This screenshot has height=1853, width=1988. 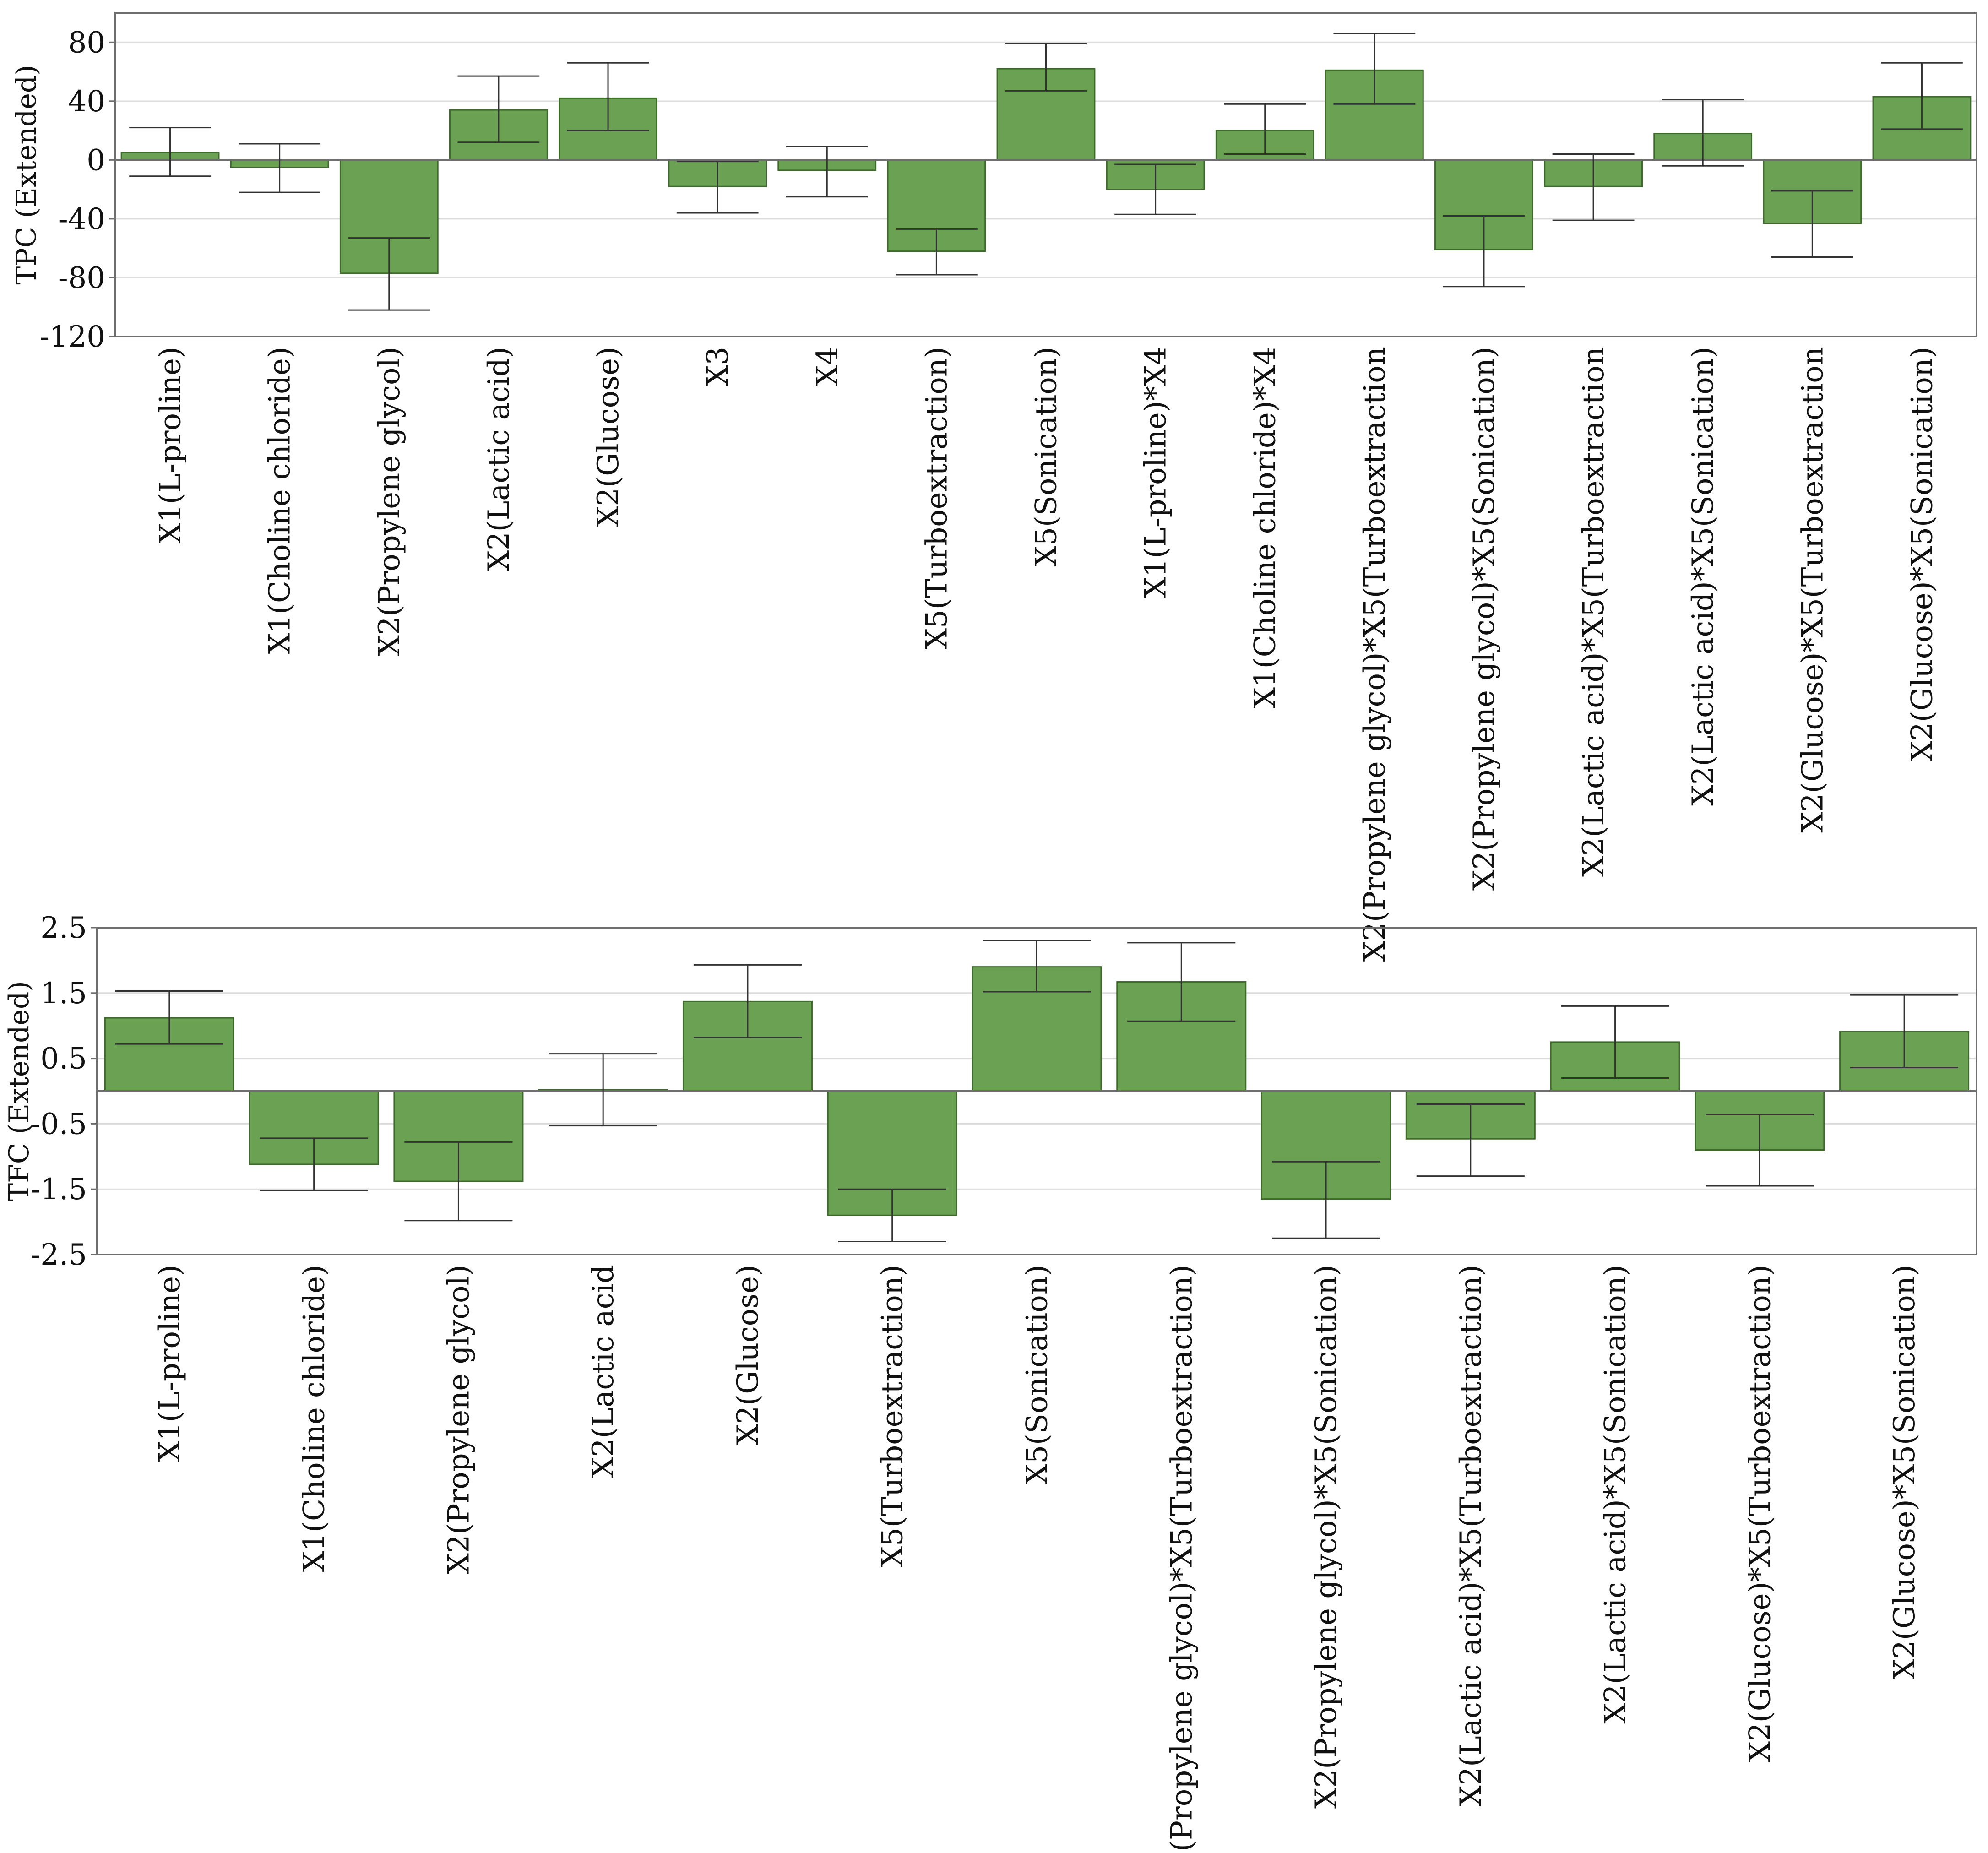 I want to click on y-tick-label: 40, so click(x=86, y=102).